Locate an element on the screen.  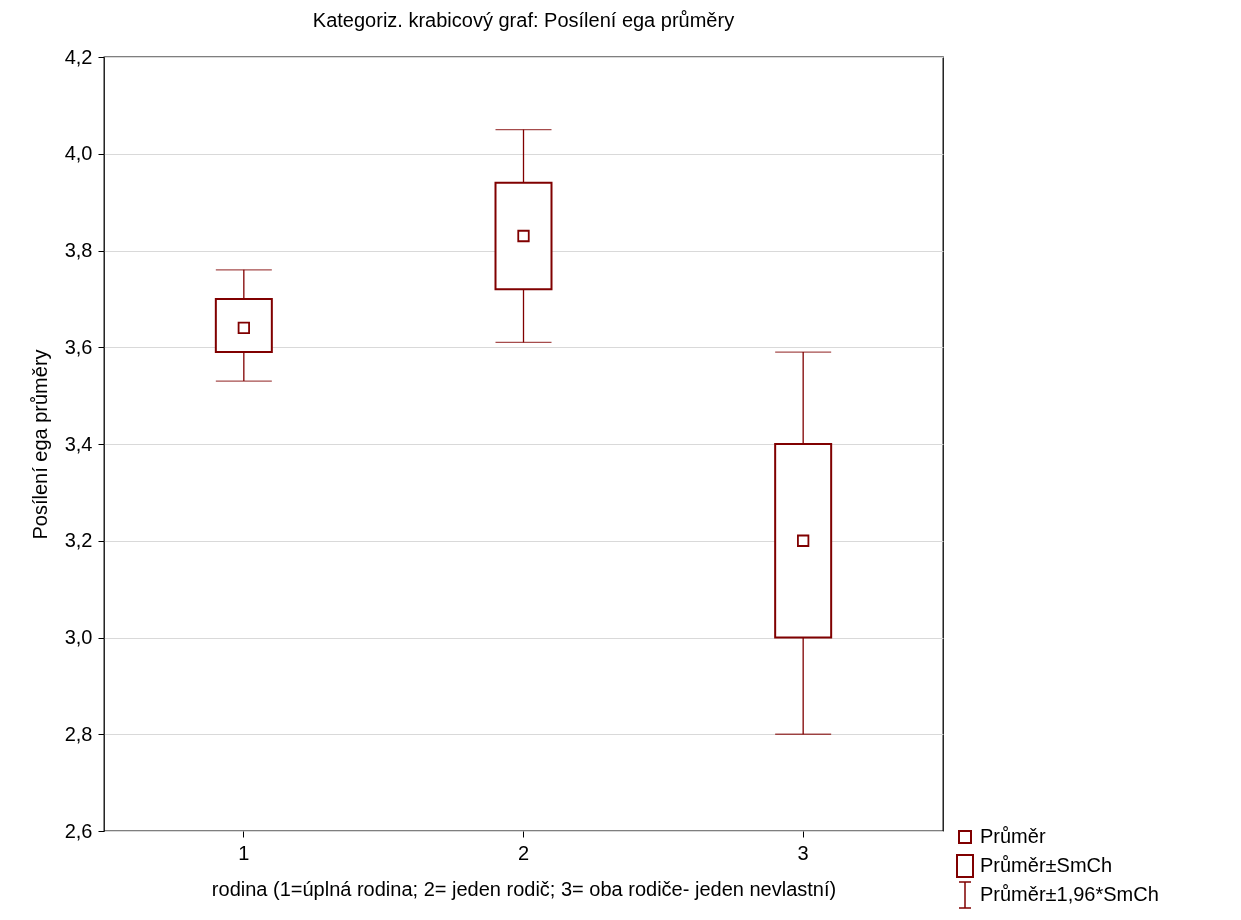
y-axis-title: Posílení ega průměry is located at coordinates (39, 444).